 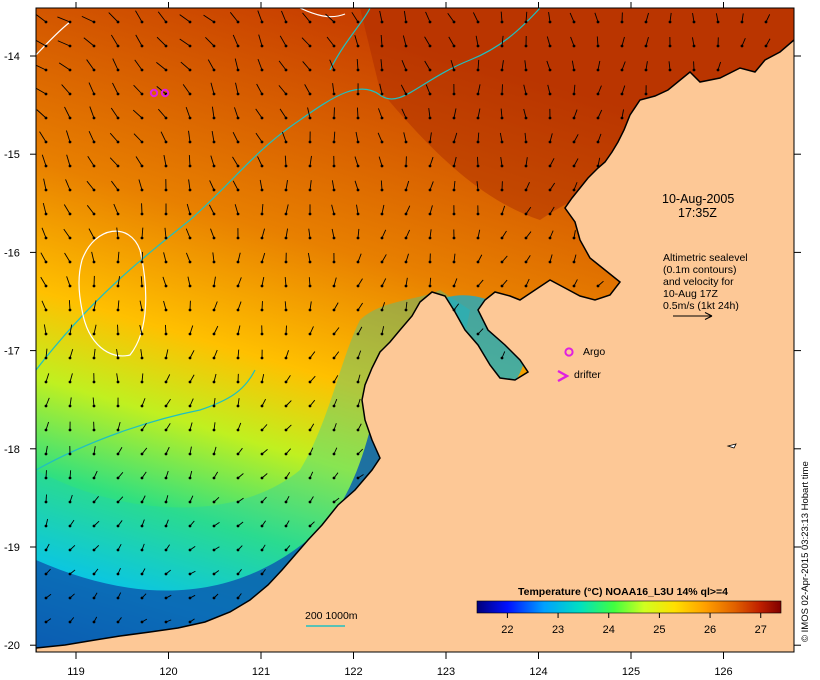 I want to click on reference-arrow, so click(x=693, y=316).